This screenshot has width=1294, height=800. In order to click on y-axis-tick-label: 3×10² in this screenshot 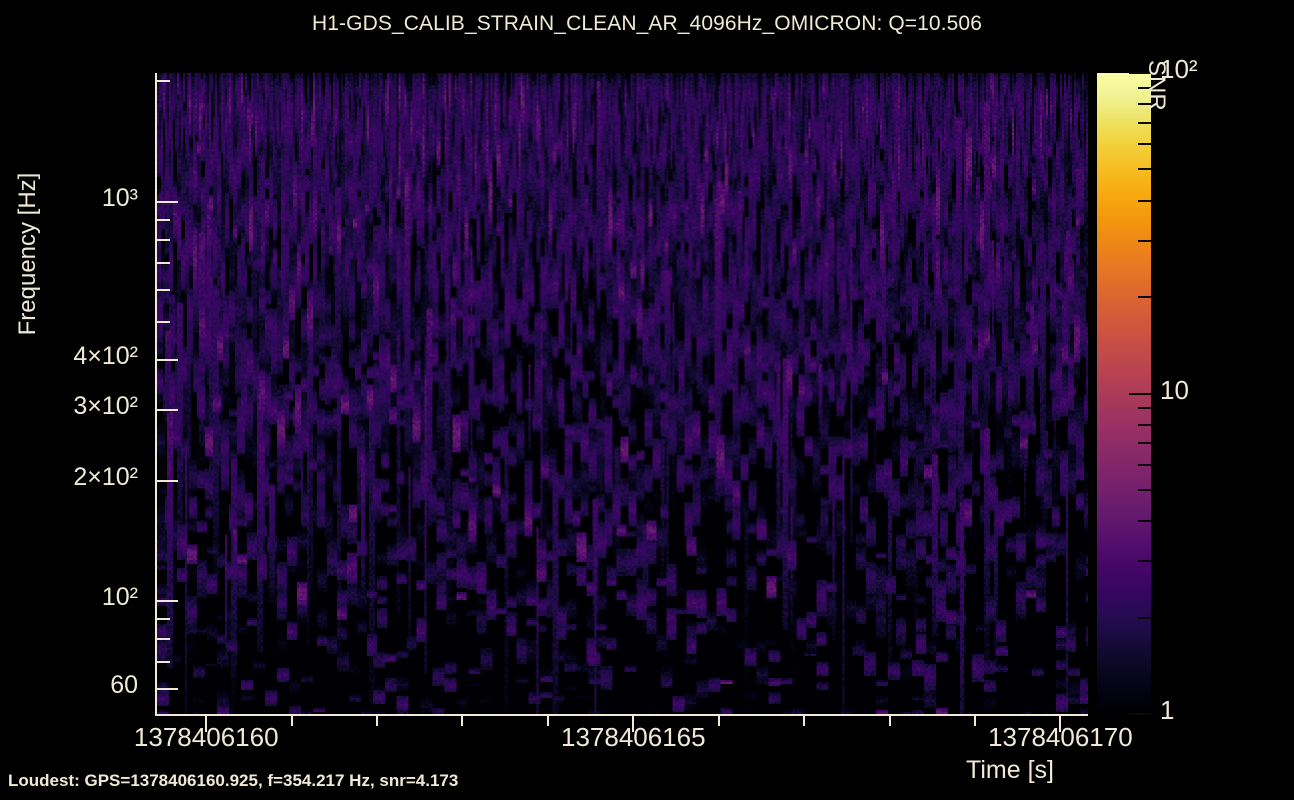, I will do `click(105, 406)`.